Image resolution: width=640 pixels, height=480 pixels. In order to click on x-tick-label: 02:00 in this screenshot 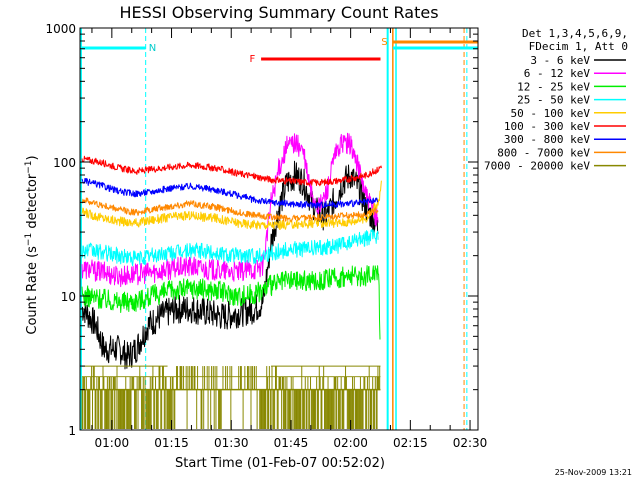, I will do `click(350, 443)`.